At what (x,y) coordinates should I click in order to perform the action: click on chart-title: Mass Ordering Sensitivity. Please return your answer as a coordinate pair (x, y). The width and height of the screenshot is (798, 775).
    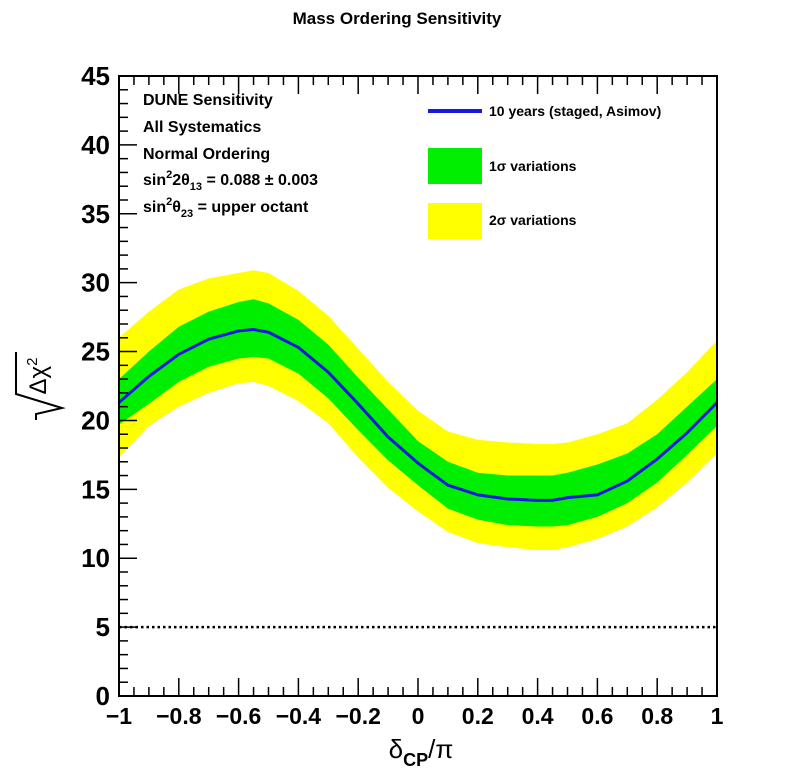
    Looking at the image, I should click on (397, 18).